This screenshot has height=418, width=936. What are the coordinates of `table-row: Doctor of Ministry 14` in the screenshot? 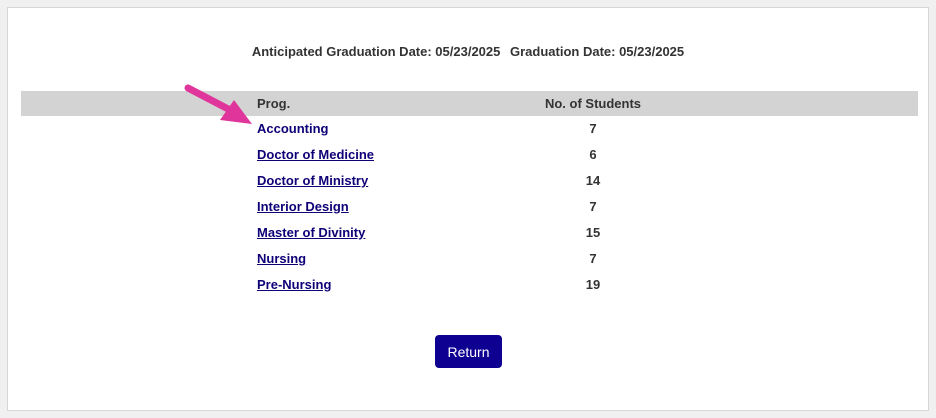 It's located at (469, 181).